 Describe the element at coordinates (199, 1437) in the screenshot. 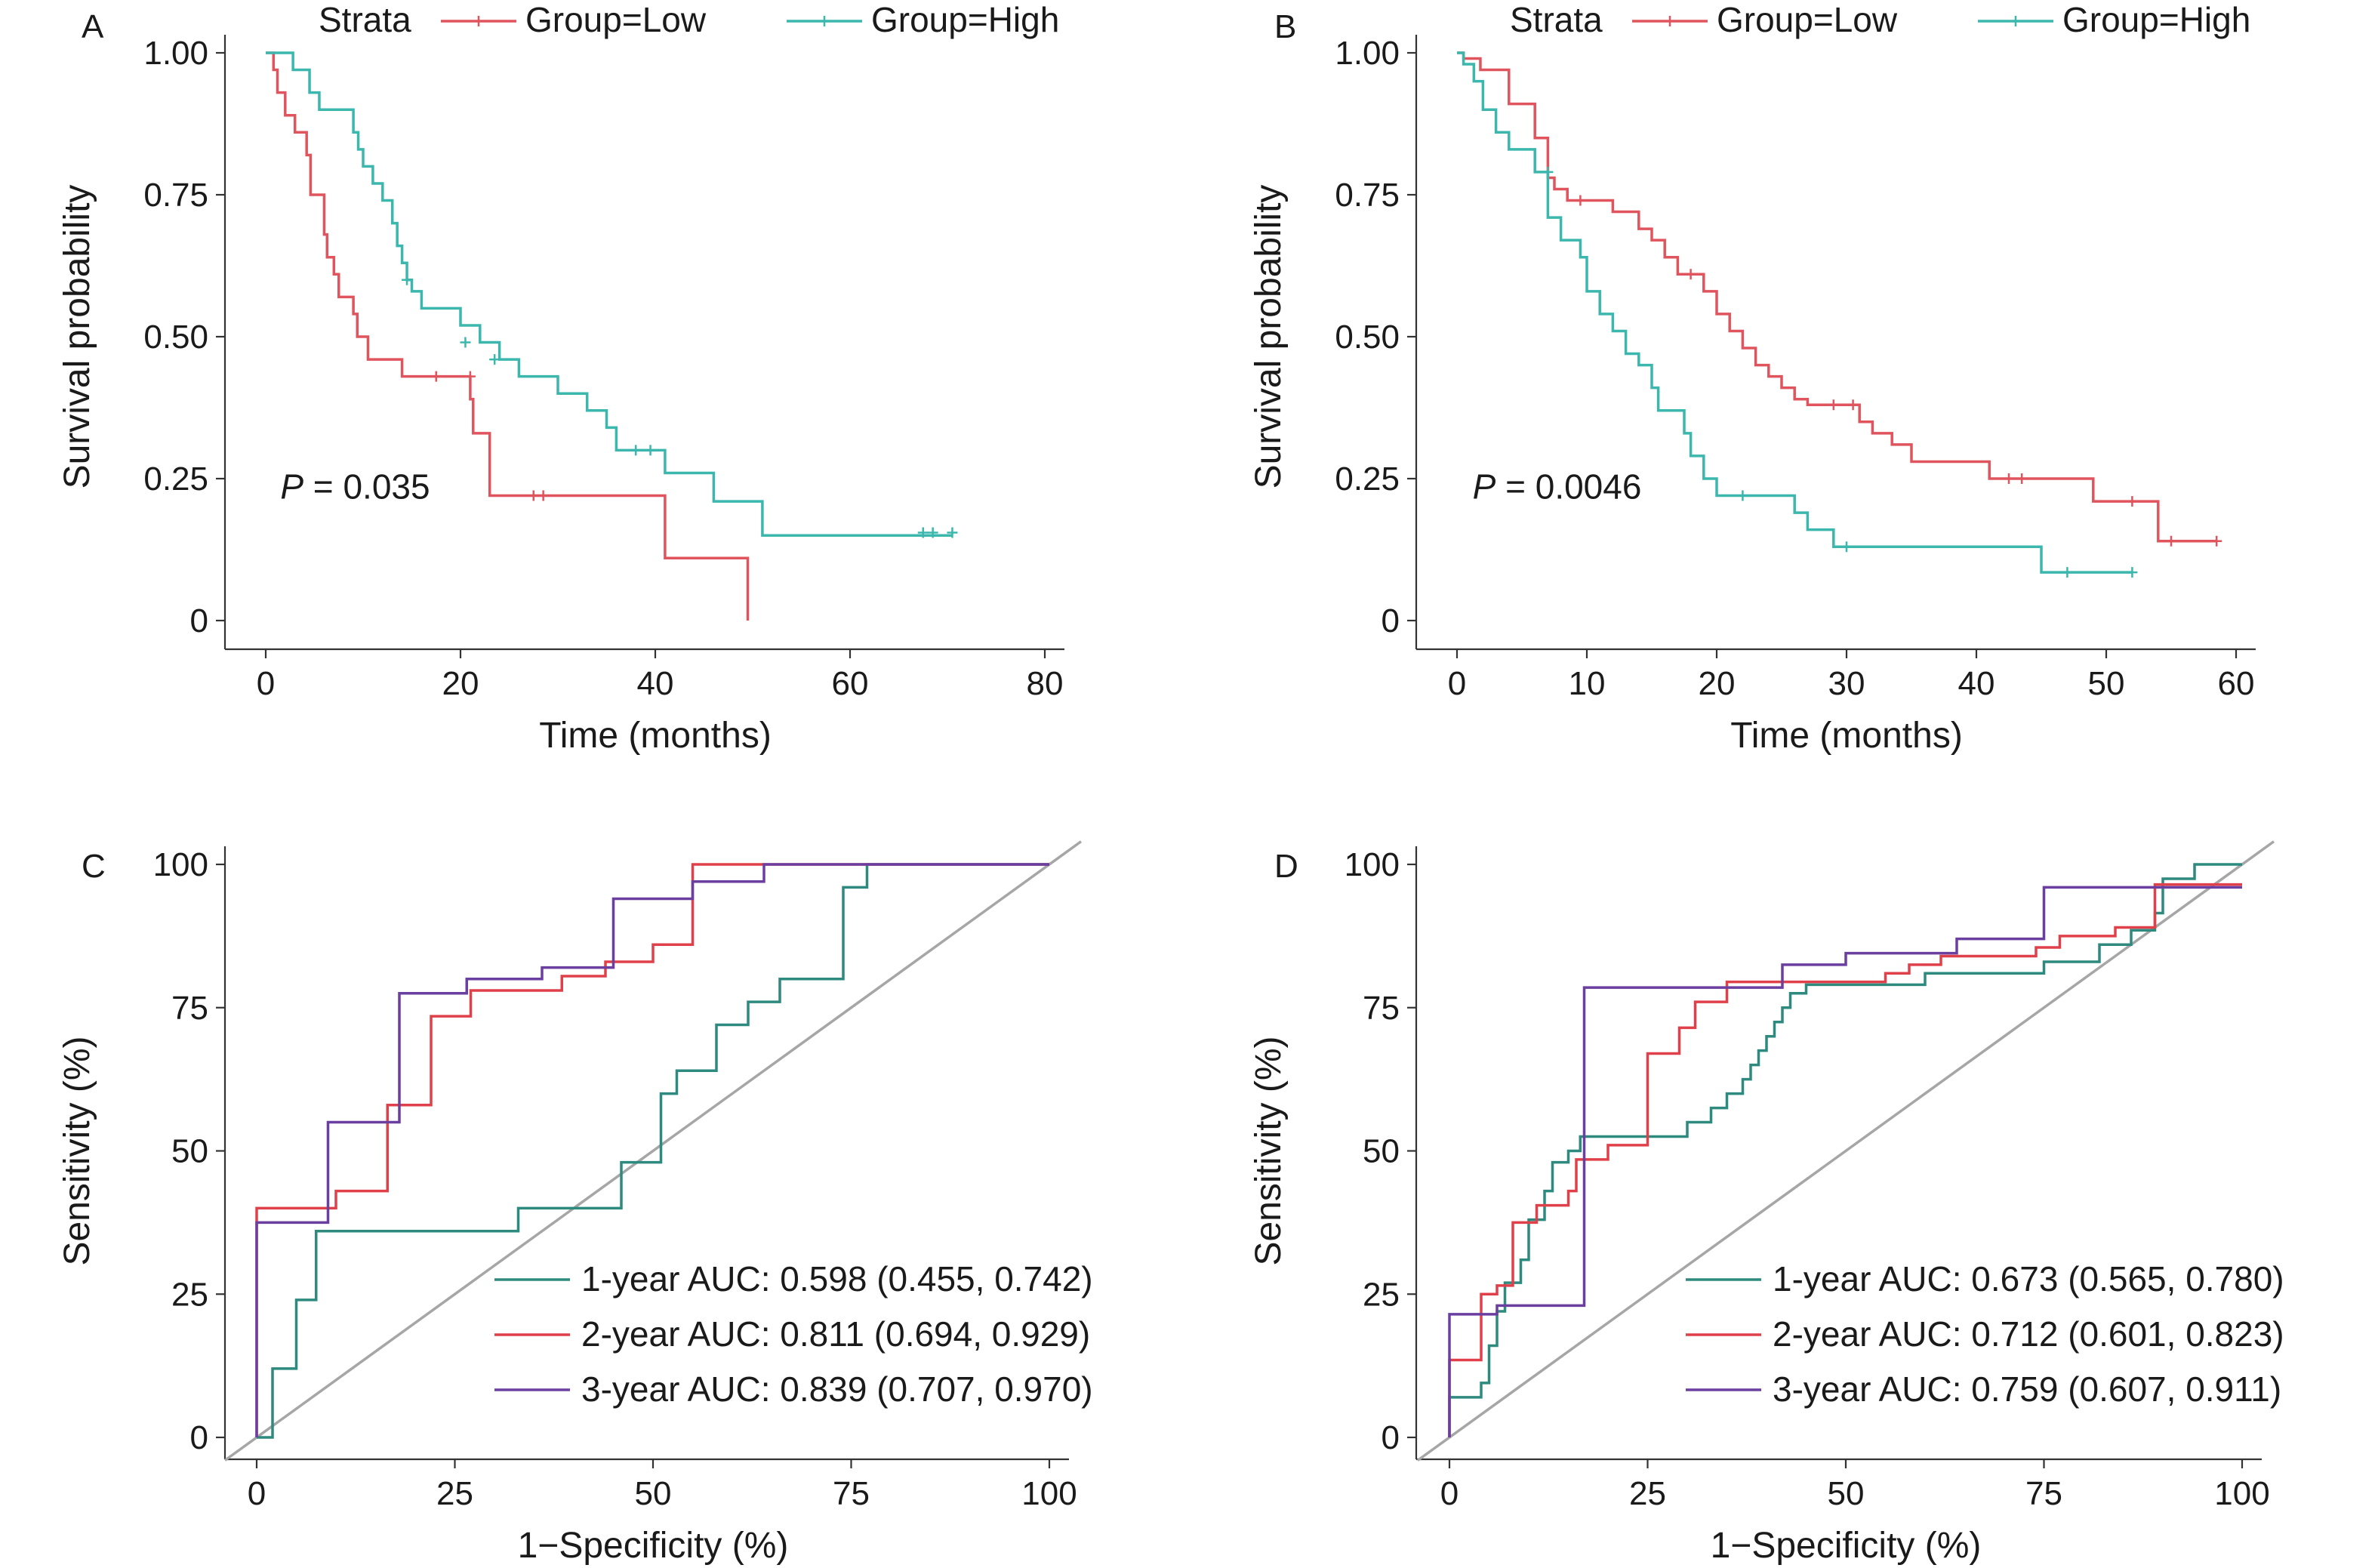

I see `panel-c-y-tick-label: 0` at that location.